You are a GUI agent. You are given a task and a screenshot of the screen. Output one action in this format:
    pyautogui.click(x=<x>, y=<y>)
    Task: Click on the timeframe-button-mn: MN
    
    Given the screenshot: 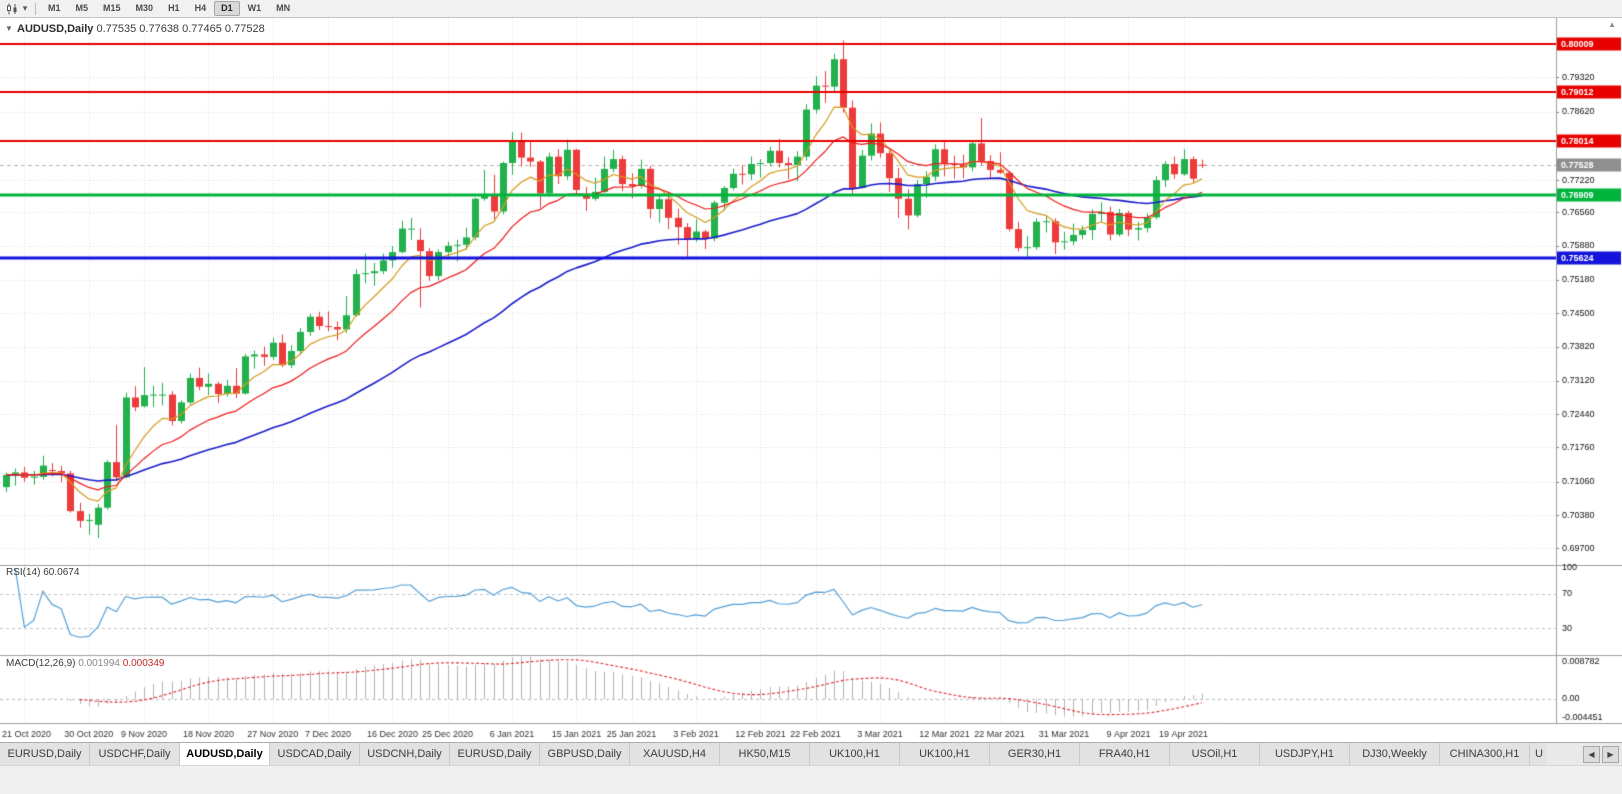 What is the action you would take?
    pyautogui.click(x=283, y=8)
    